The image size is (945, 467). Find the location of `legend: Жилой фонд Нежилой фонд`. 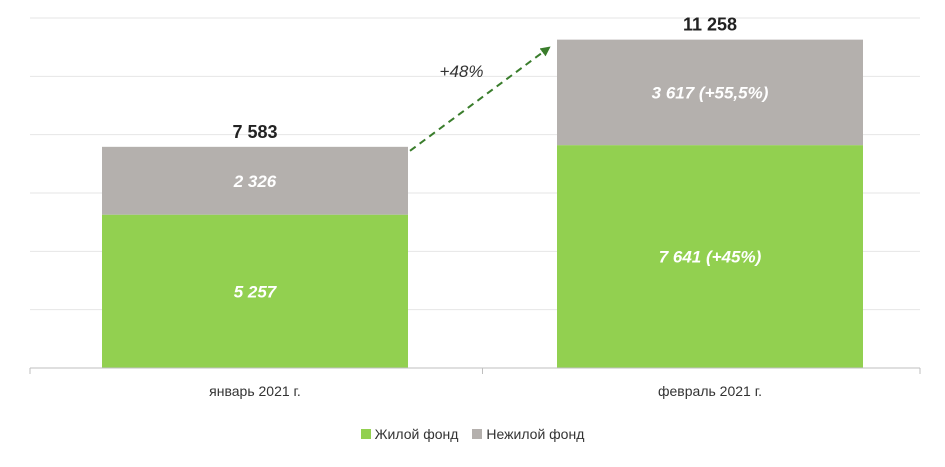

legend: Жилой фонд Нежилой фонд is located at coordinates (472, 434).